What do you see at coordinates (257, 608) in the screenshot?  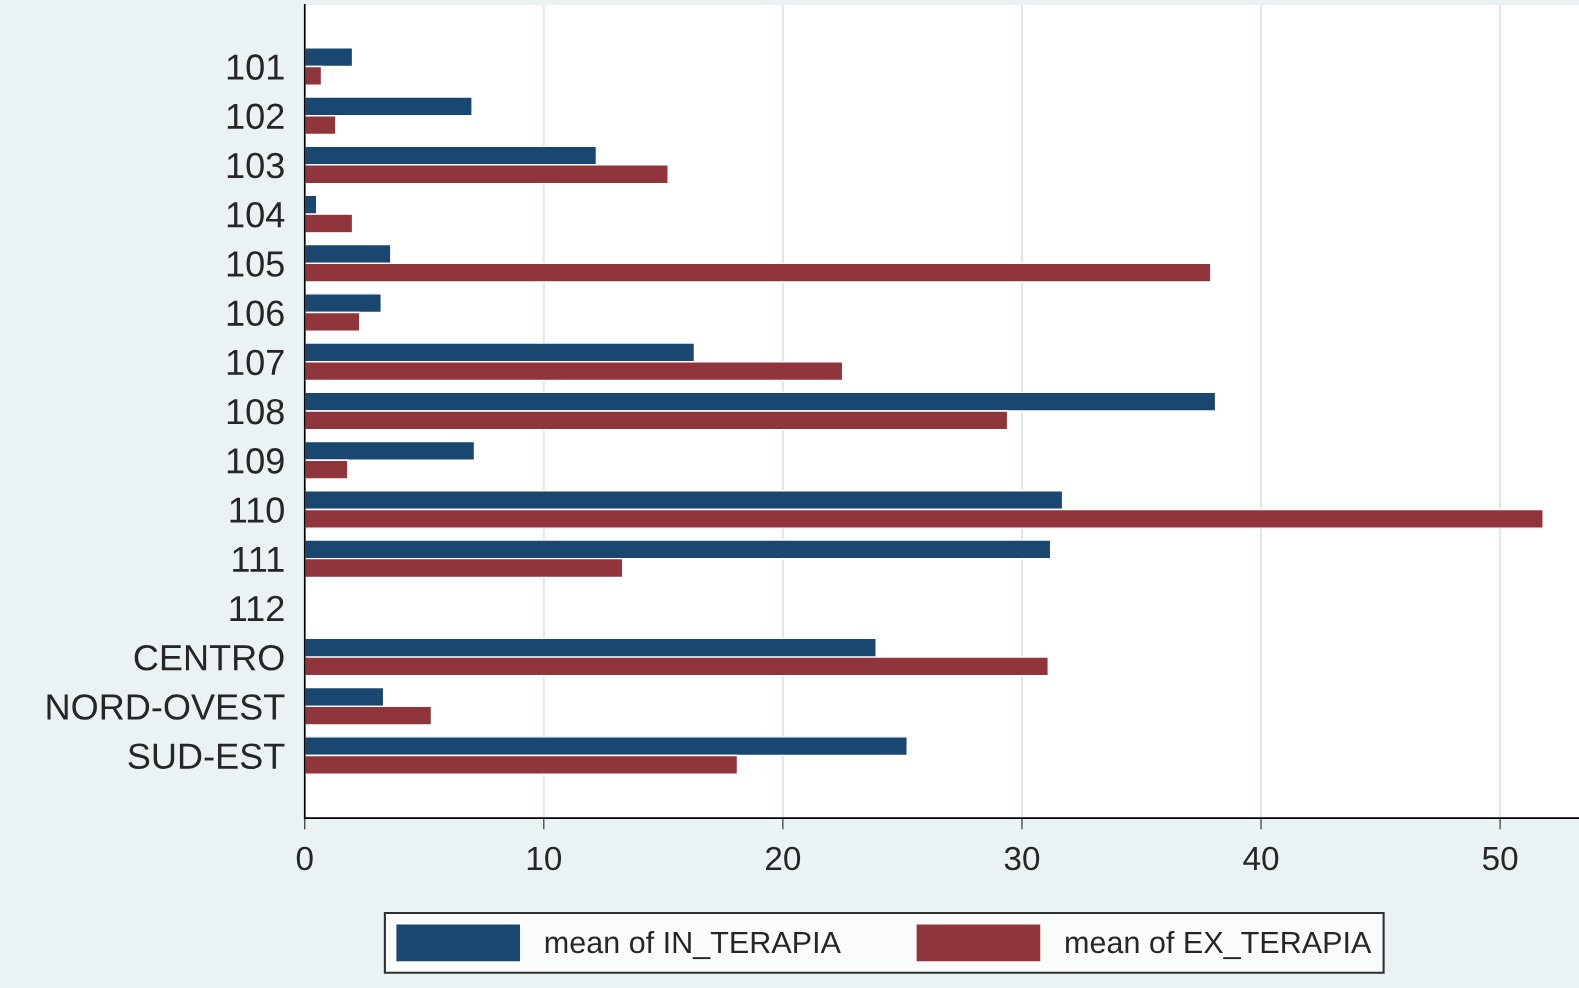 I see `y-tick-label: 112` at bounding box center [257, 608].